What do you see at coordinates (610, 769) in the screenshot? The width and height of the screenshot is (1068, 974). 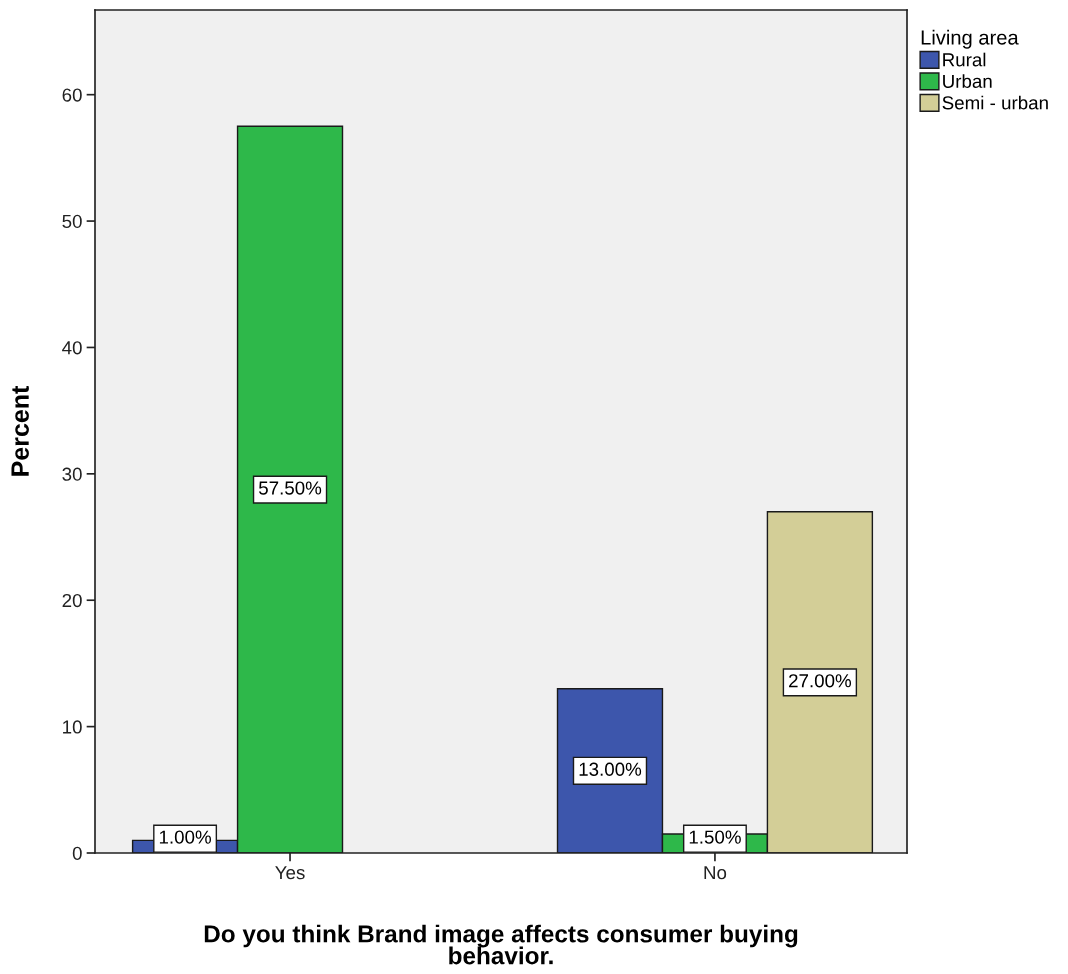 I see `data-label: 13.00%` at bounding box center [610, 769].